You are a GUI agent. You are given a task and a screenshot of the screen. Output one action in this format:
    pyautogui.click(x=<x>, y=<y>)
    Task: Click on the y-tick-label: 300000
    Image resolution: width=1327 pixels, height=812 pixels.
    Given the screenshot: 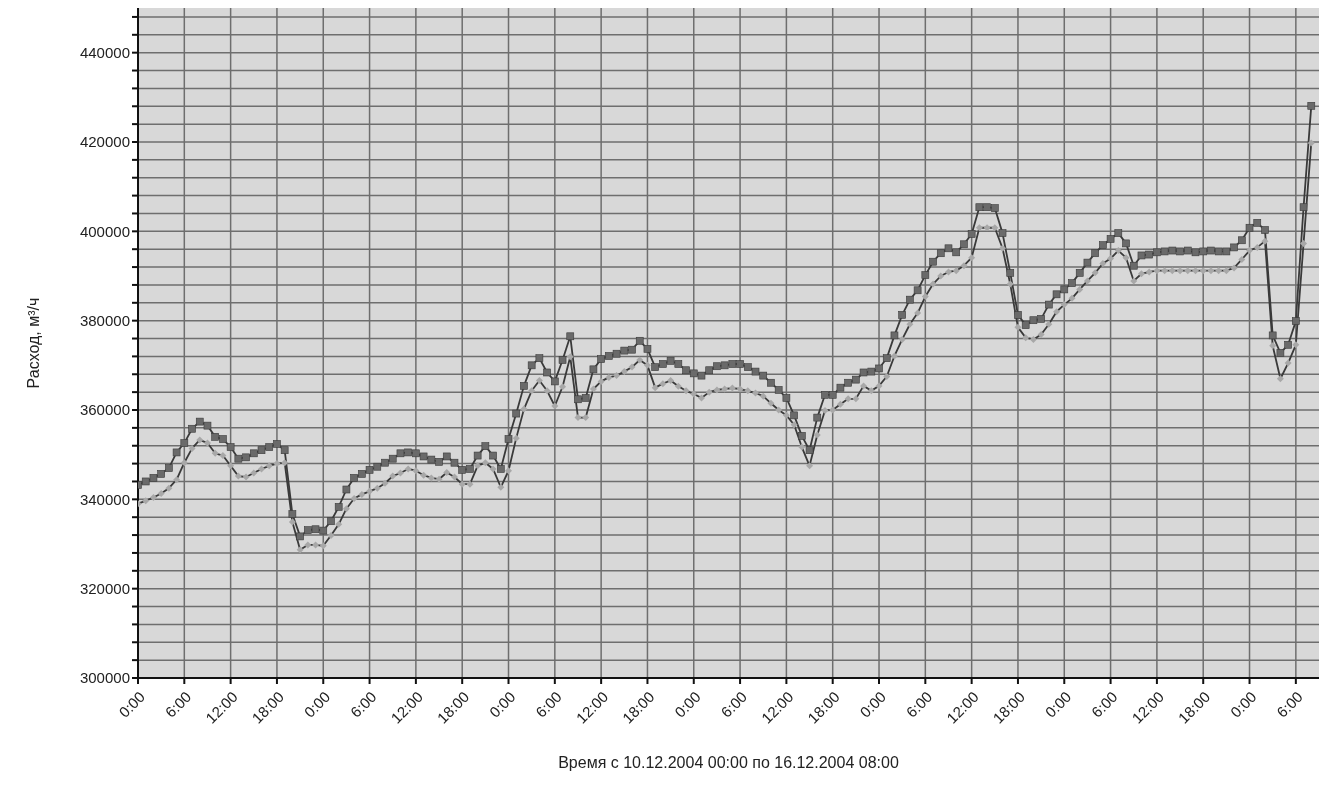 What is the action you would take?
    pyautogui.click(x=104, y=678)
    